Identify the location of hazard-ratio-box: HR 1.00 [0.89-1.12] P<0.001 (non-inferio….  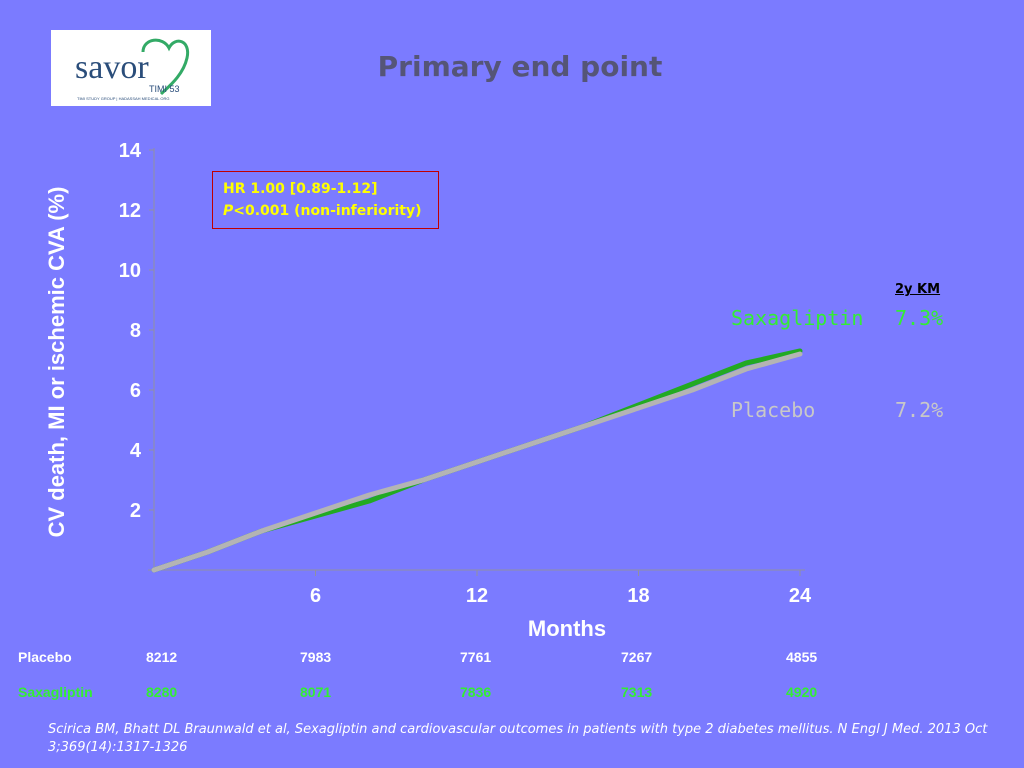
(325, 200).